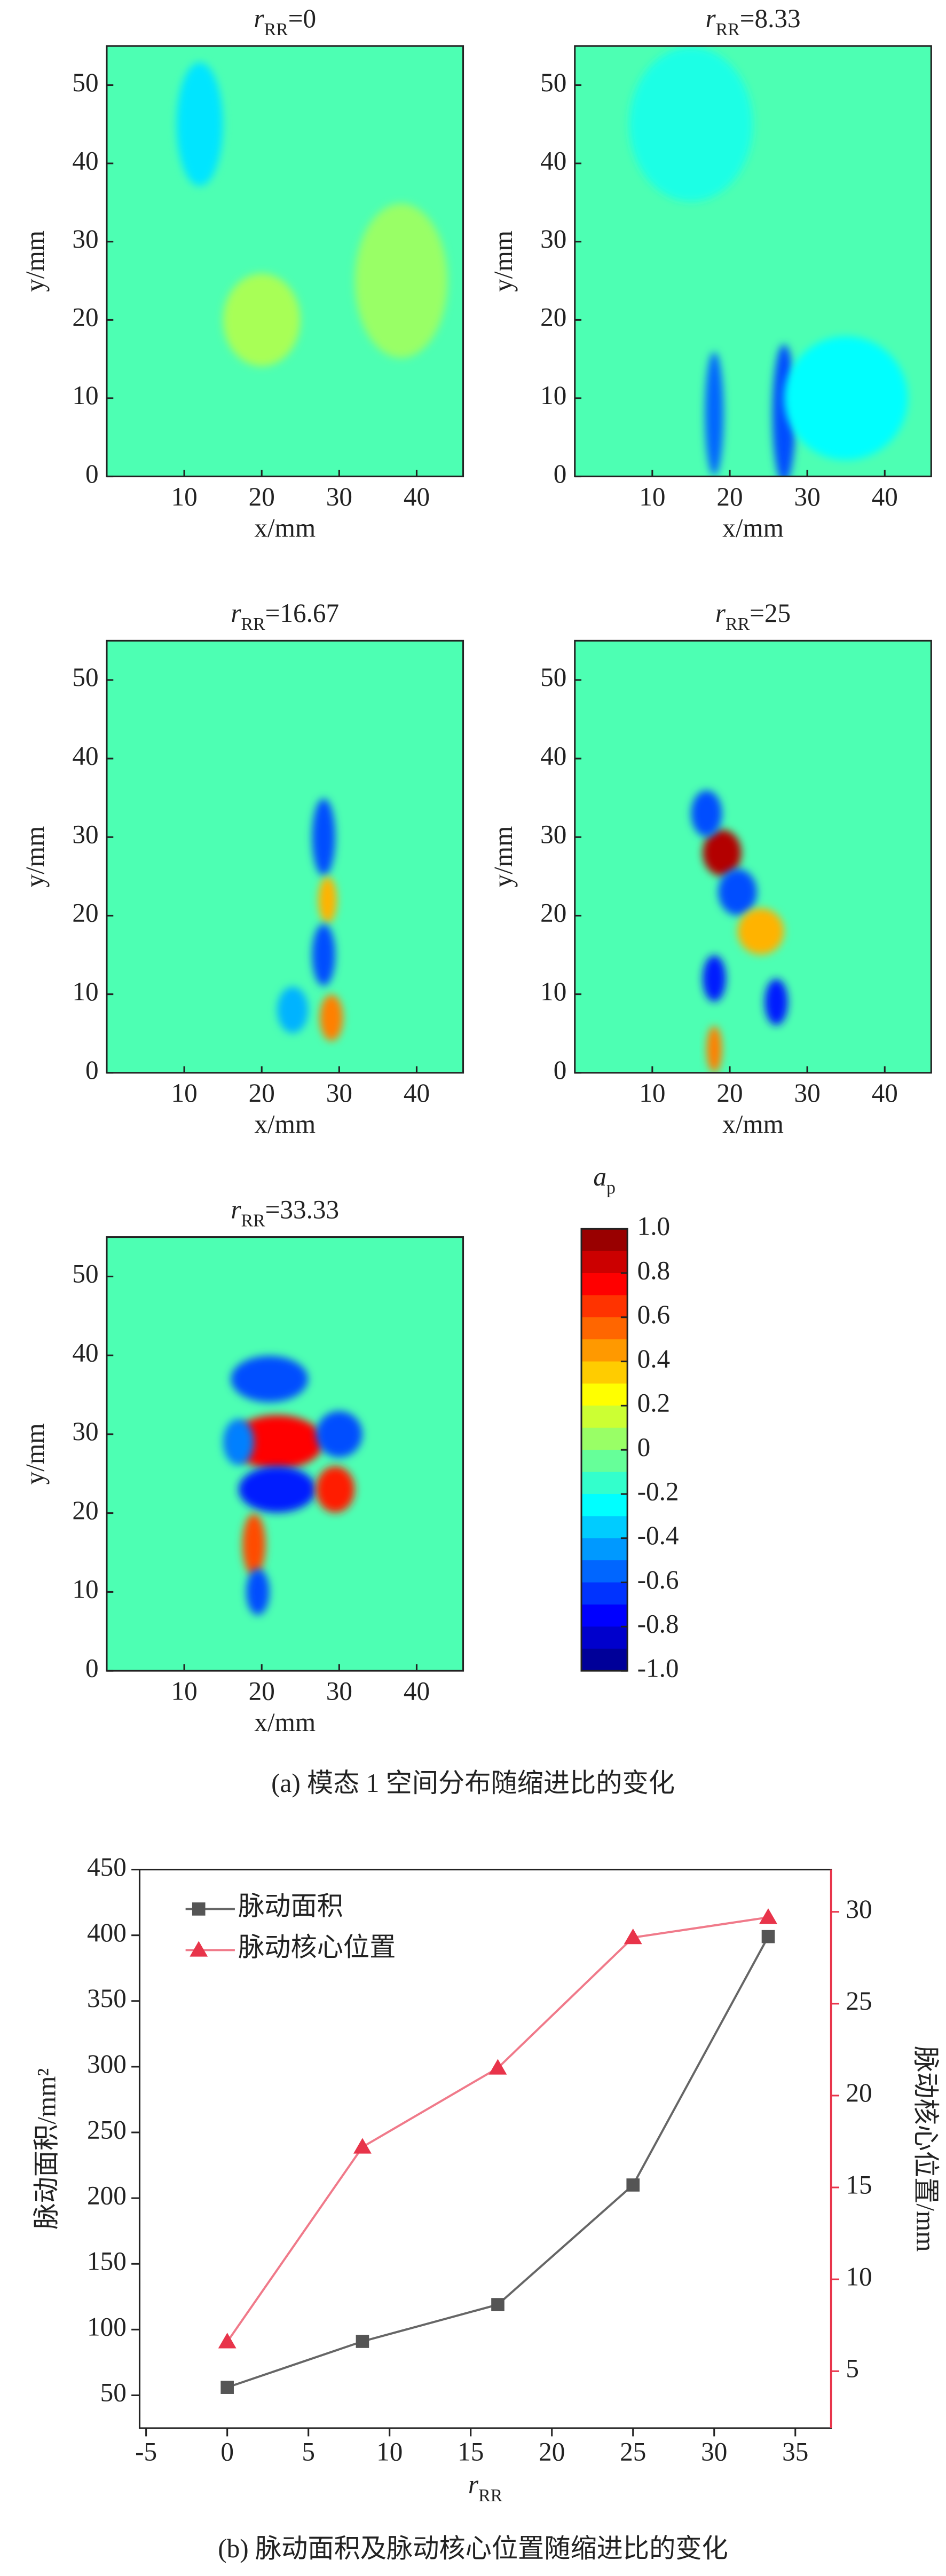  Describe the element at coordinates (859, 1909) in the screenshot. I see `y2-tick-label: 30` at that location.